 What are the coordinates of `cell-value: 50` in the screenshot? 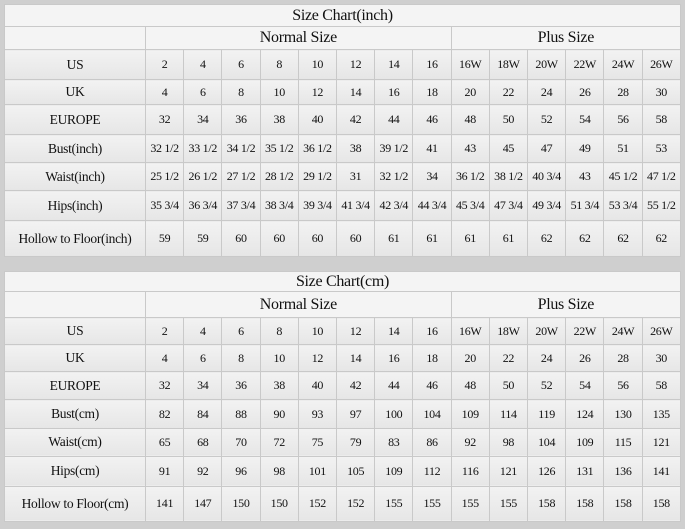 It's located at (508, 386).